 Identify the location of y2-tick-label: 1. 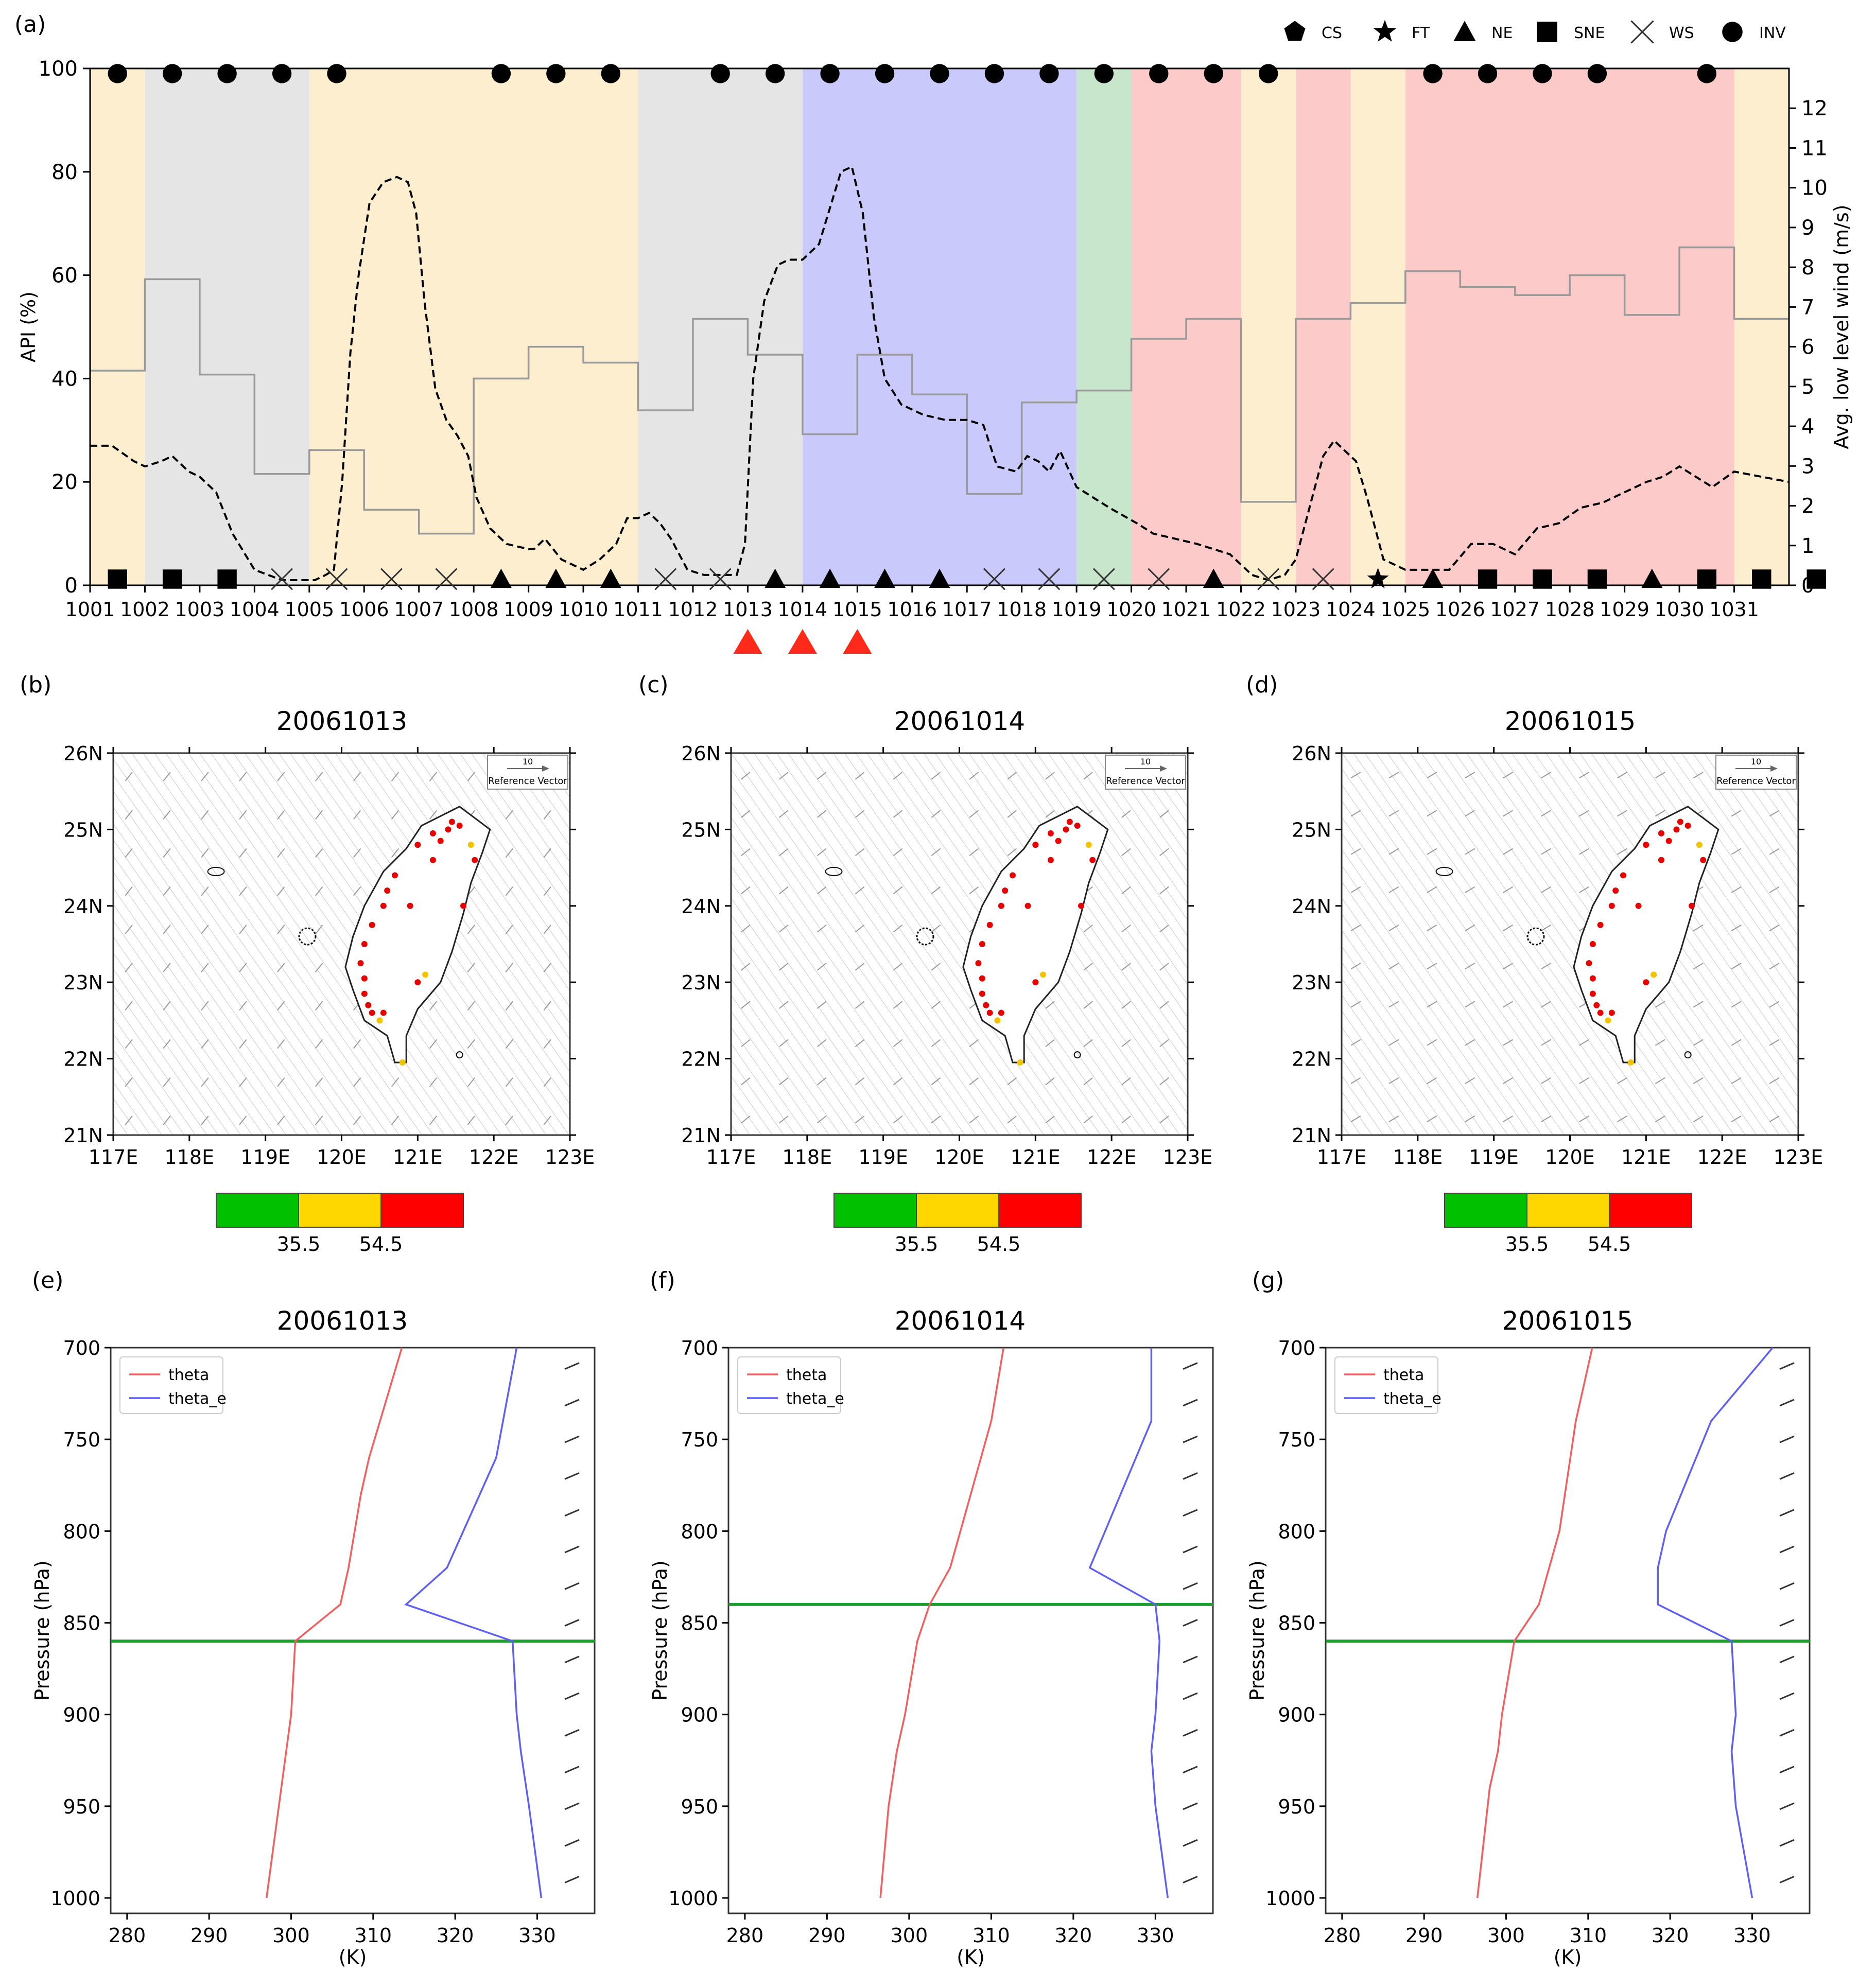
(1807, 546).